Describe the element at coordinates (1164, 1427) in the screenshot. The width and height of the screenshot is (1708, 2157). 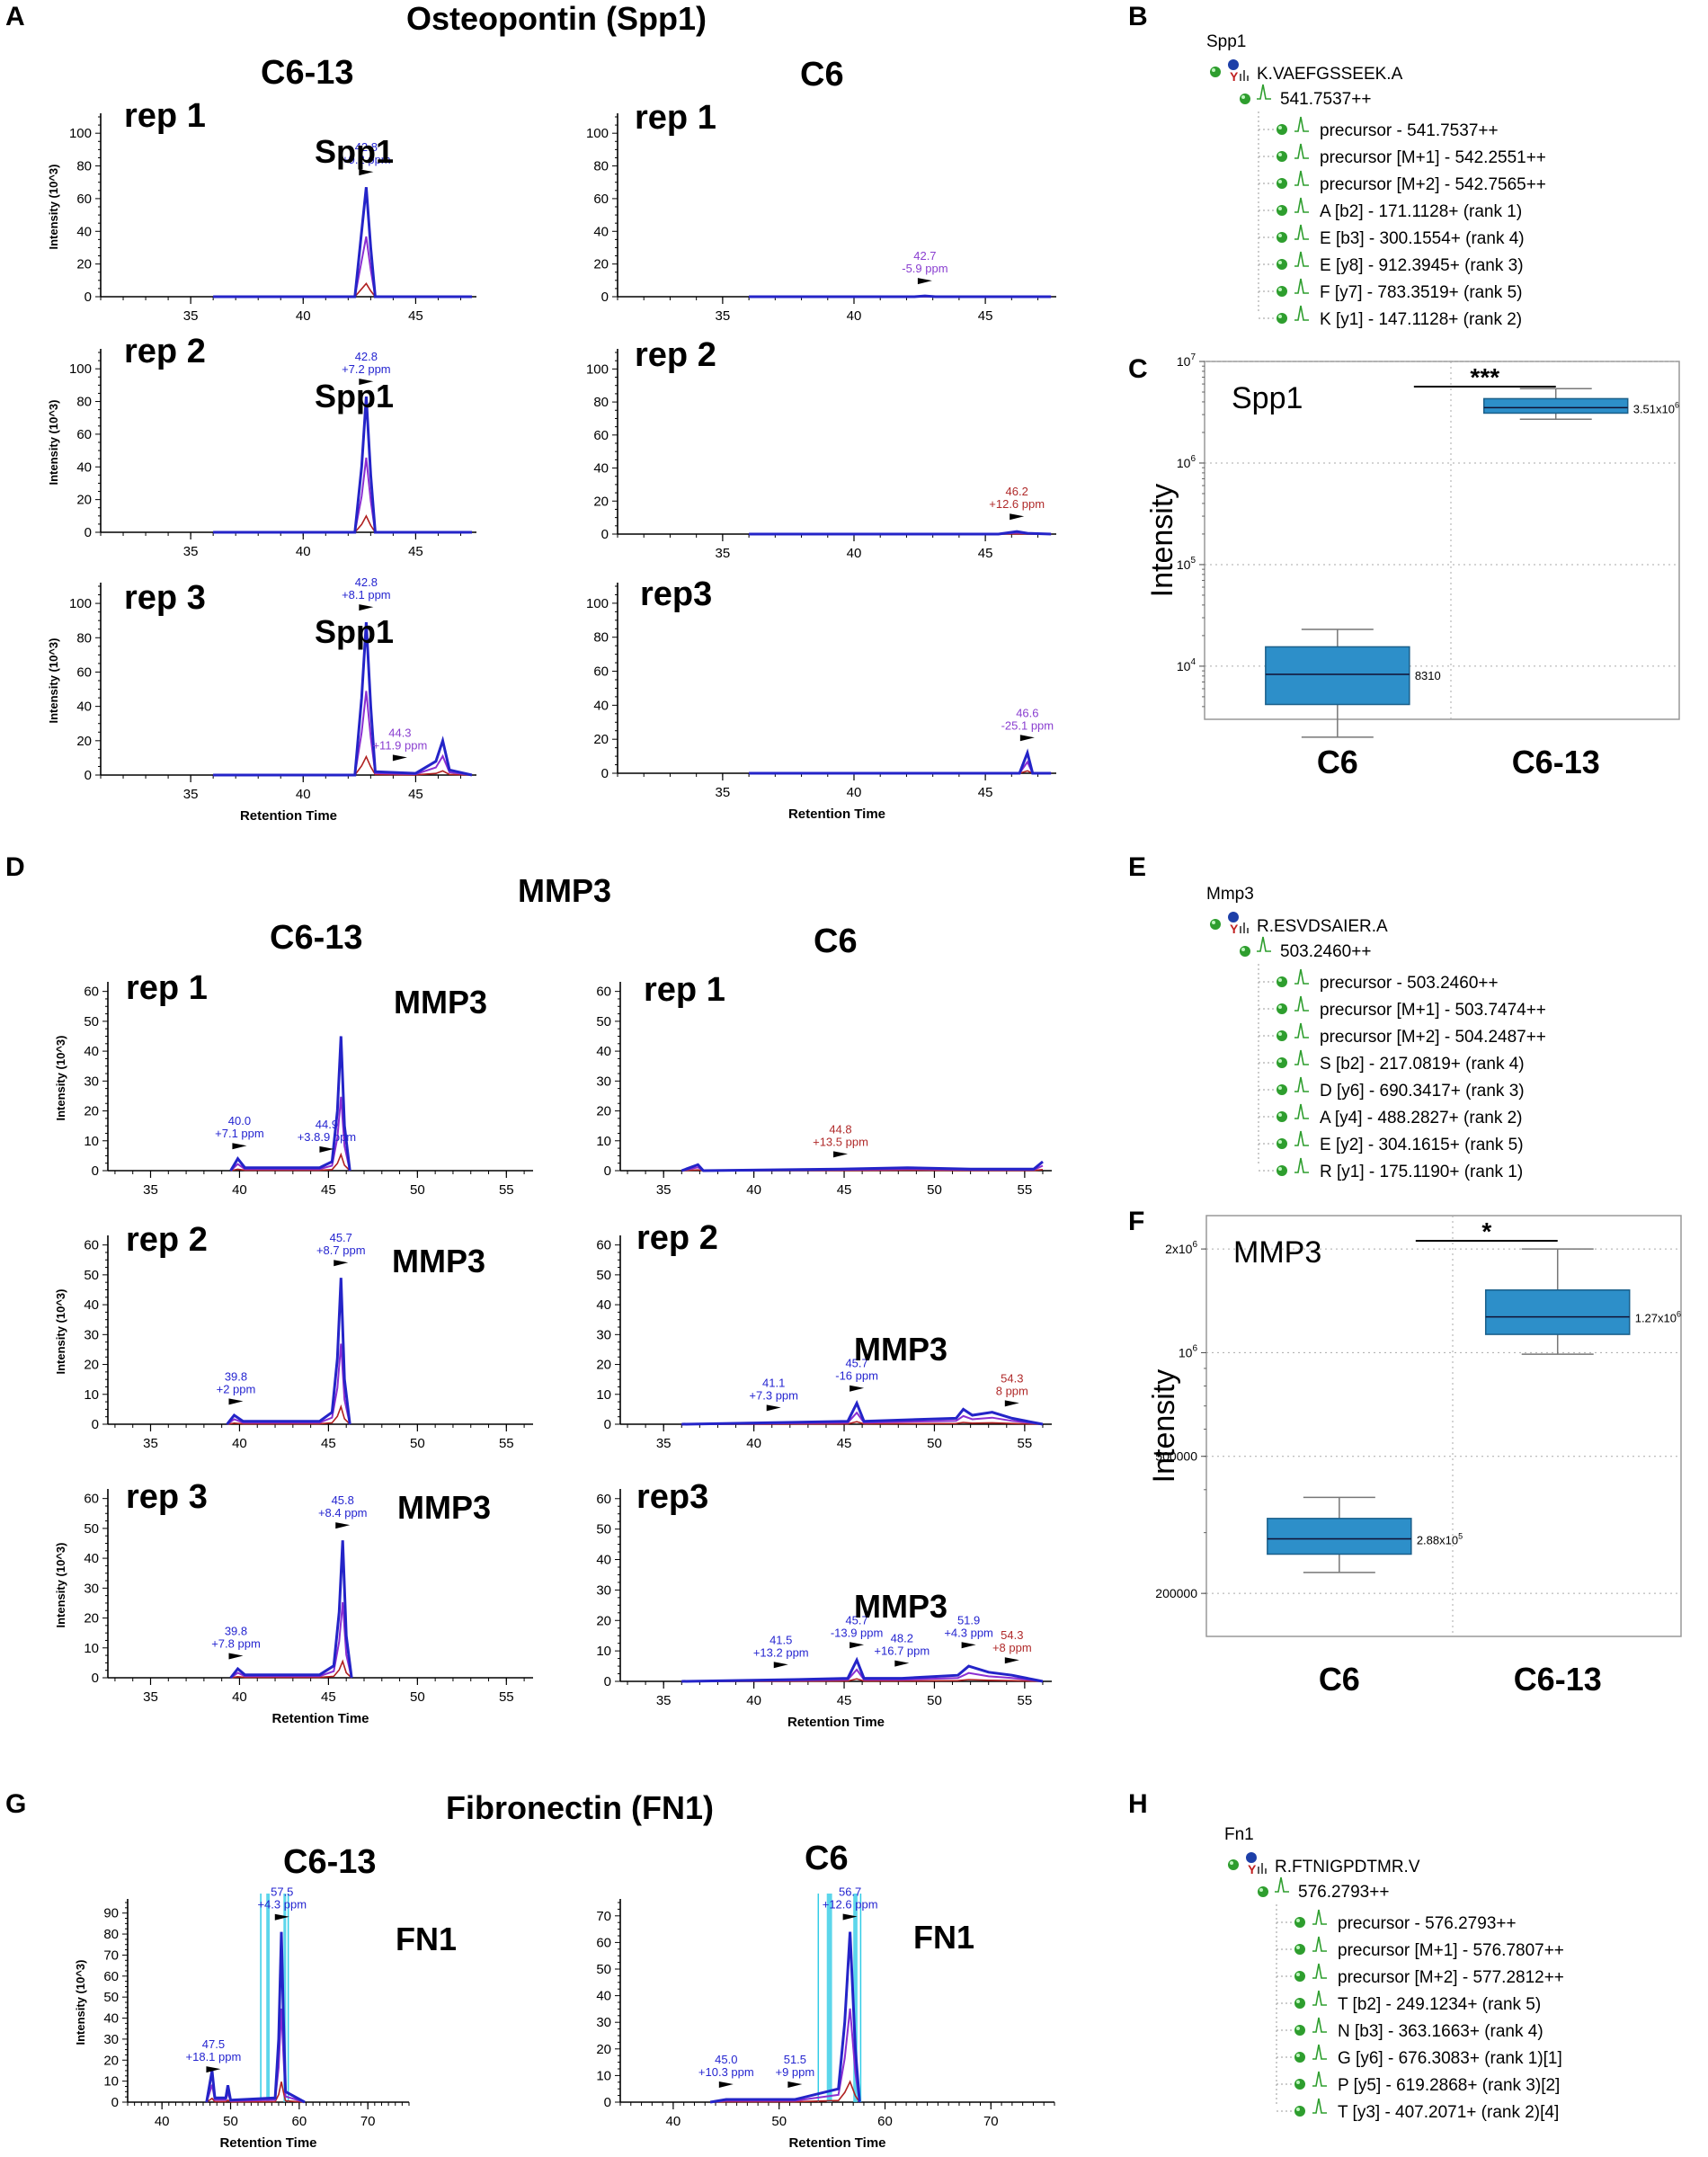
I see `y-axis-title: Intensity` at that location.